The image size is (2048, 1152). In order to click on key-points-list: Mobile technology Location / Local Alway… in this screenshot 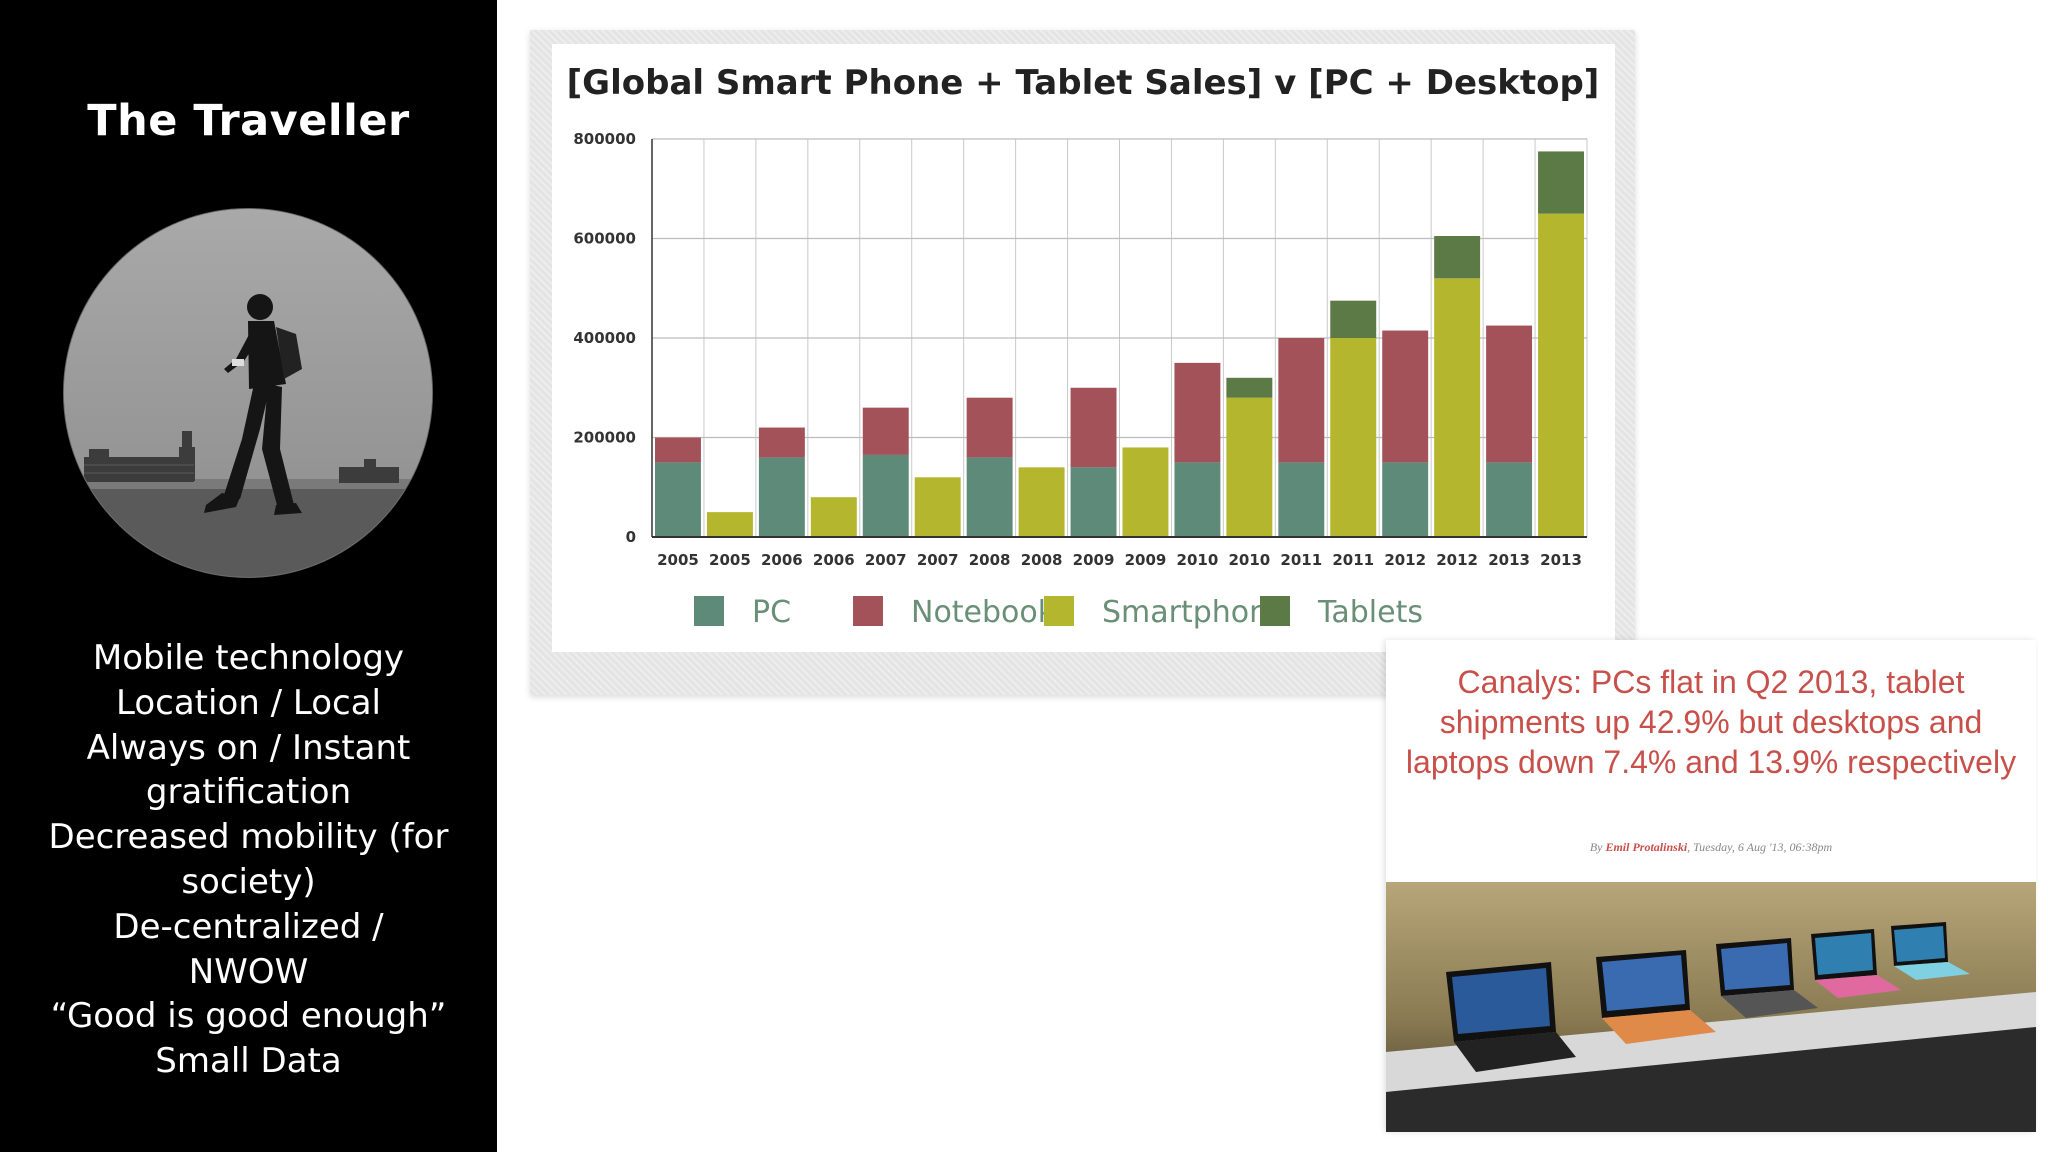, I will do `click(248, 860)`.